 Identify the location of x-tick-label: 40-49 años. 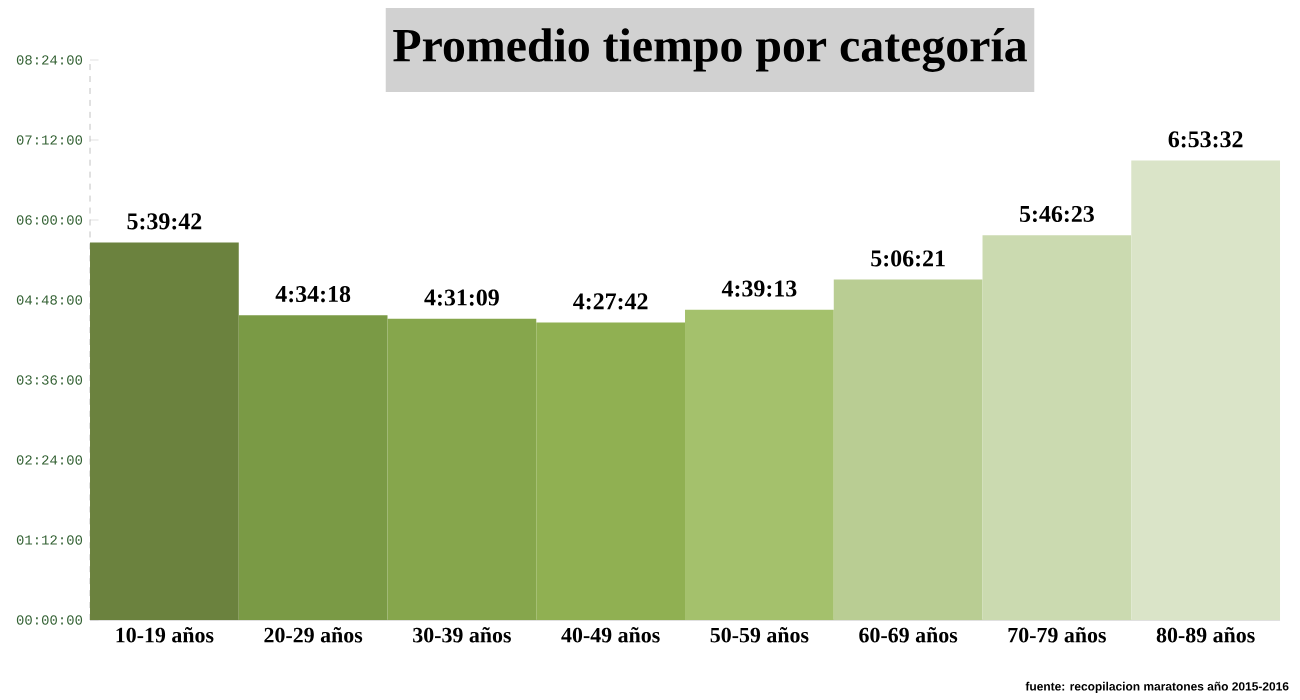
(610, 635).